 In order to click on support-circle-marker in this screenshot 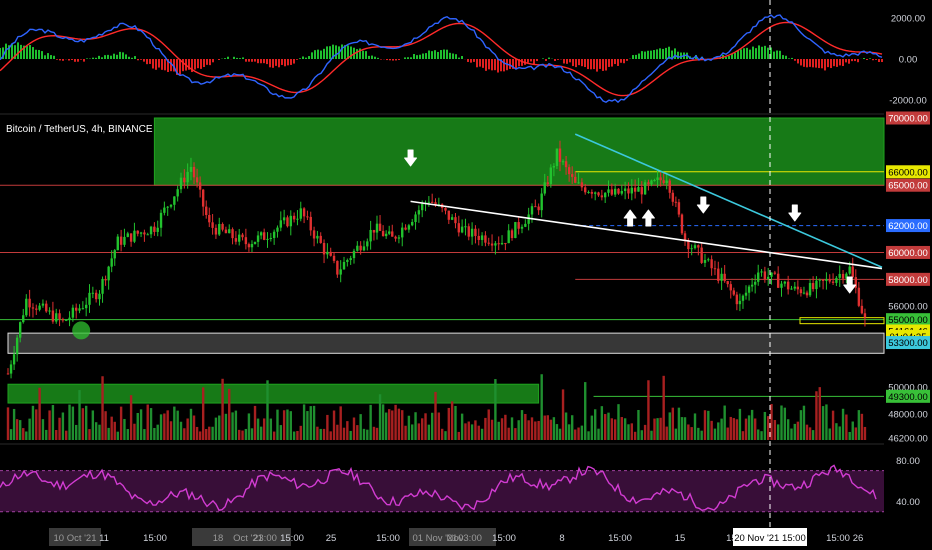, I will do `click(81, 330)`.